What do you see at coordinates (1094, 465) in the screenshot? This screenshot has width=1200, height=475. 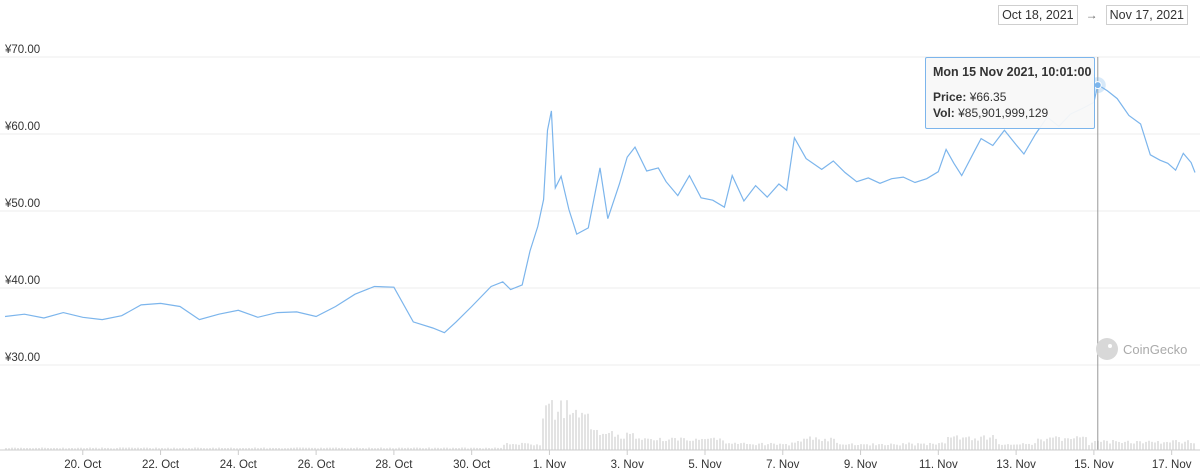 I see `x-tick-label: 15. Nov` at bounding box center [1094, 465].